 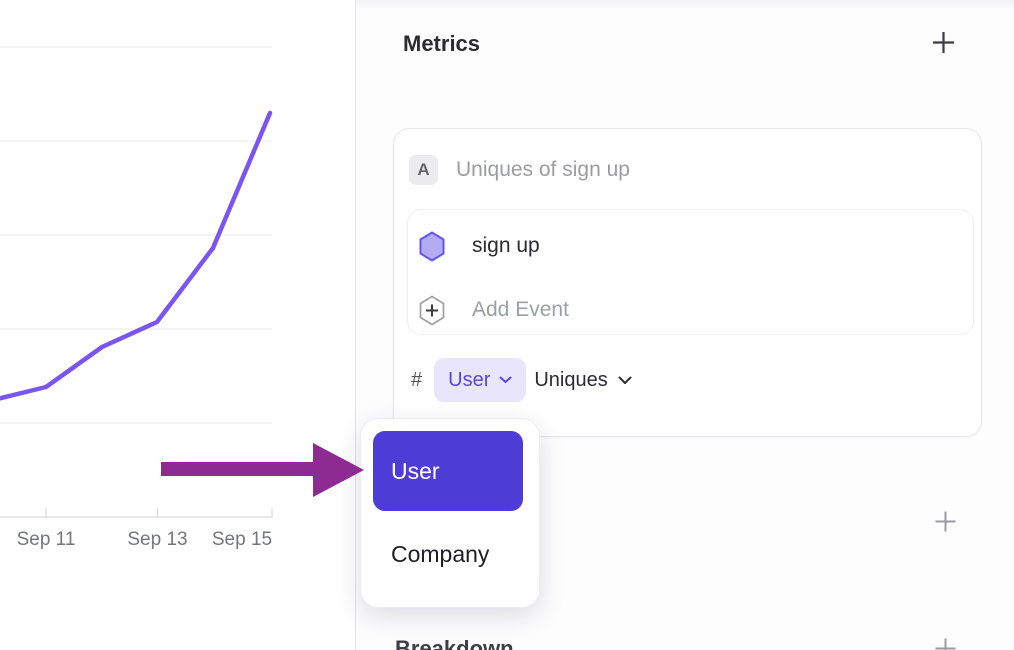 What do you see at coordinates (448, 471) in the screenshot?
I see `dropdown-option-user: User` at bounding box center [448, 471].